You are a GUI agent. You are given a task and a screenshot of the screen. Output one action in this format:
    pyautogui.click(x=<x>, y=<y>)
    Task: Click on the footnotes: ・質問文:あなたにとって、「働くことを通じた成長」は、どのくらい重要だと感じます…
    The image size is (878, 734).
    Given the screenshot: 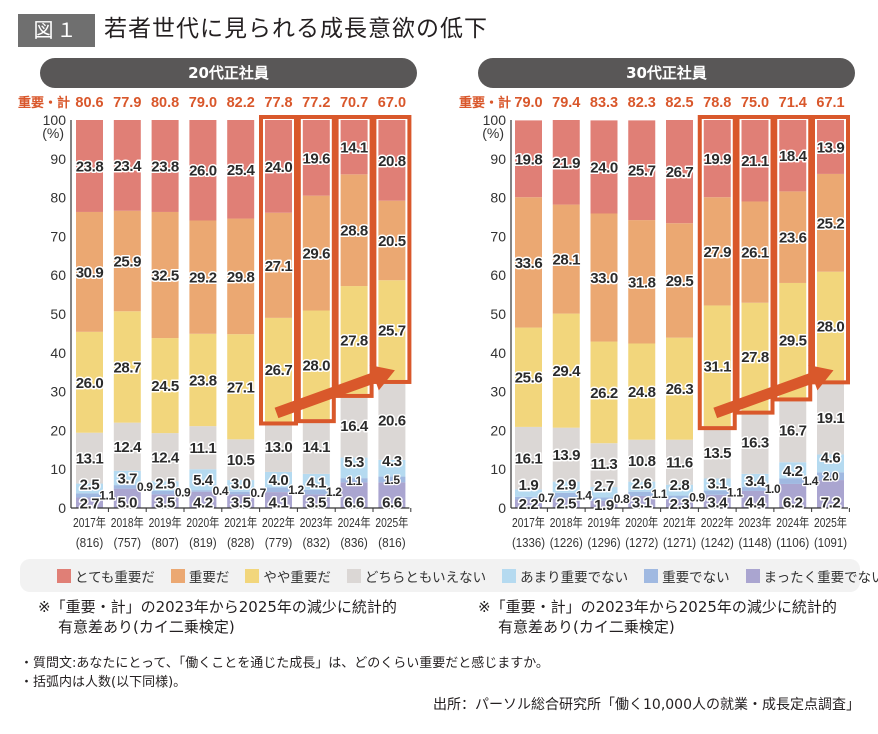 What is the action you would take?
    pyautogui.click(x=284, y=673)
    